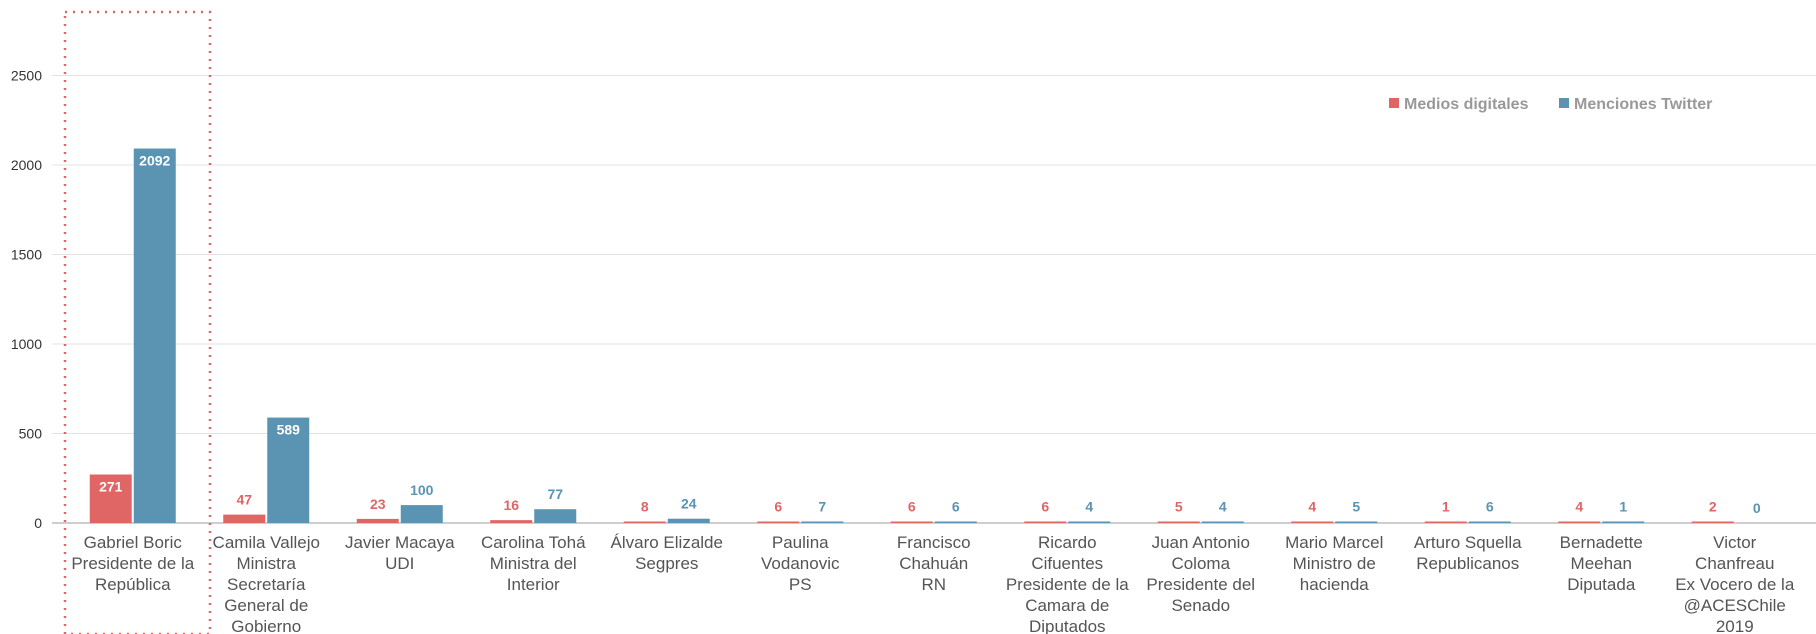 This screenshot has height=634, width=1816. What do you see at coordinates (1200, 574) in the screenshot?
I see `x-category-label: Juan Antonio Coloma Presidente del Senado` at bounding box center [1200, 574].